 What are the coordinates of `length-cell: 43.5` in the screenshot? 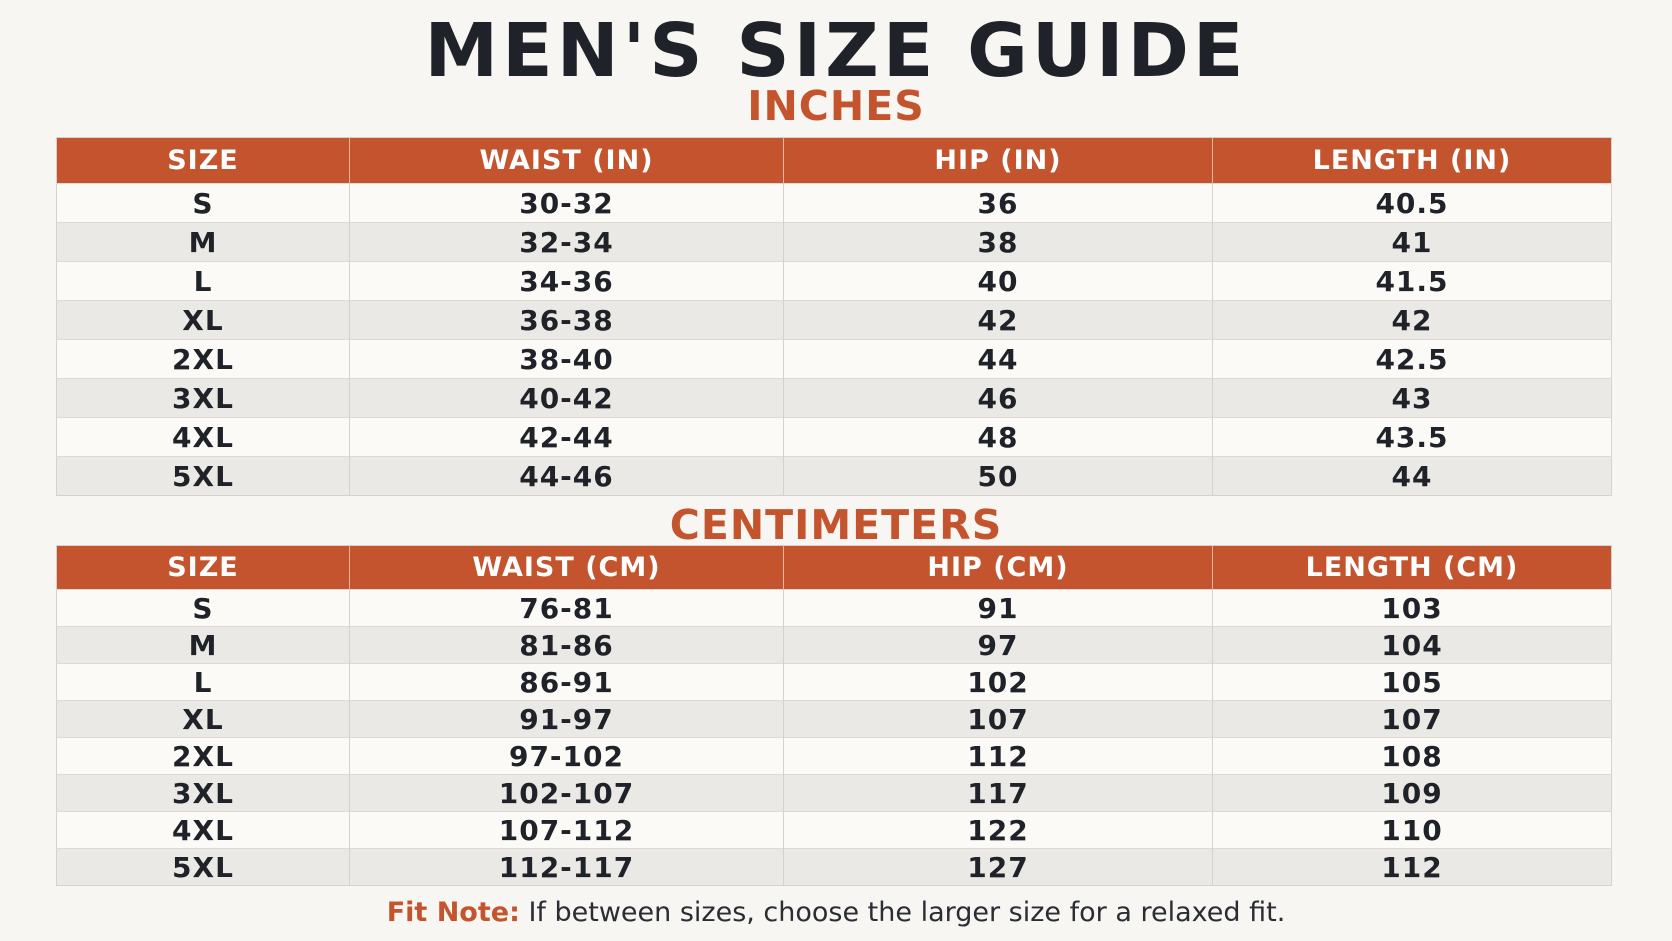 It's located at (1412, 437).